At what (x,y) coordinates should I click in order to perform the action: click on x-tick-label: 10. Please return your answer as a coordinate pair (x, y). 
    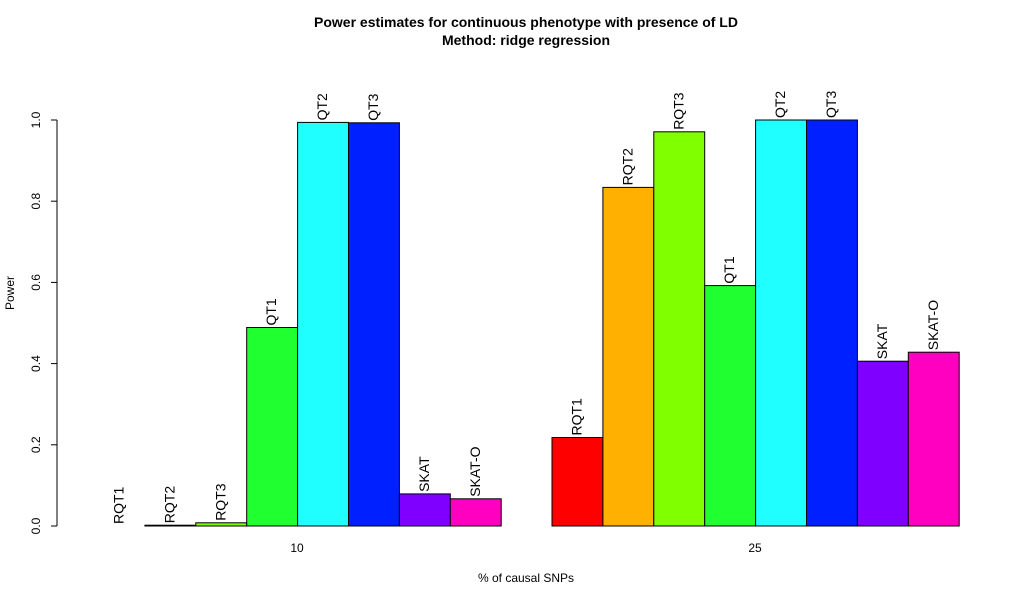
    Looking at the image, I should click on (297, 548).